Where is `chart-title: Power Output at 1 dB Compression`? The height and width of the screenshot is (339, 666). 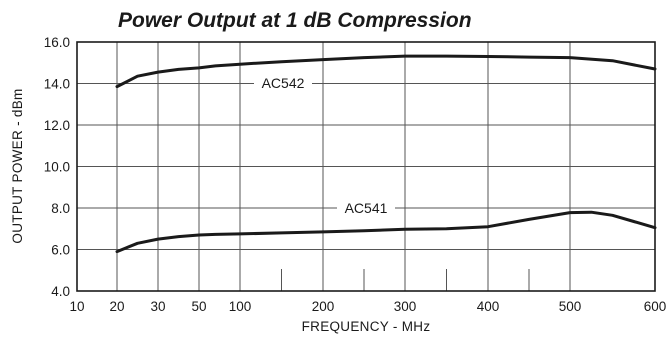
chart-title: Power Output at 1 dB Compression is located at coordinates (295, 20).